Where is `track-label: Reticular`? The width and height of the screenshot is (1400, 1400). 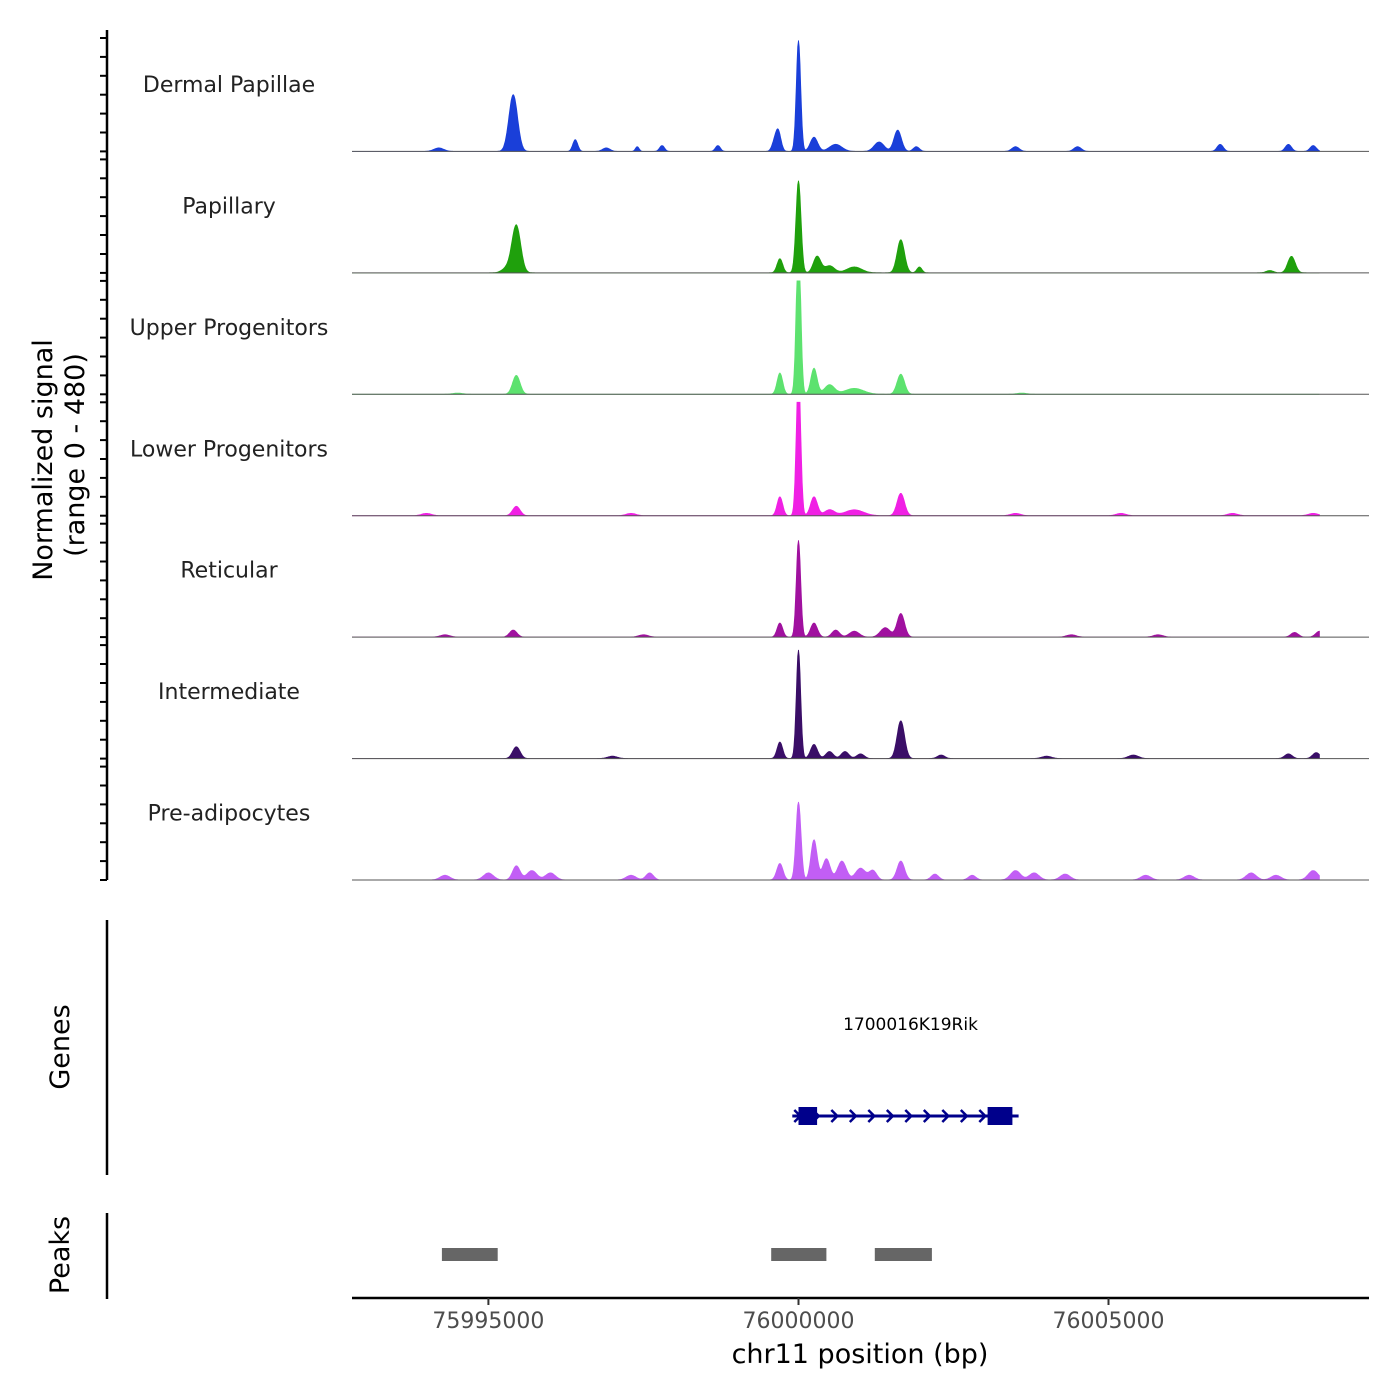
track-label: Reticular is located at coordinates (229, 571).